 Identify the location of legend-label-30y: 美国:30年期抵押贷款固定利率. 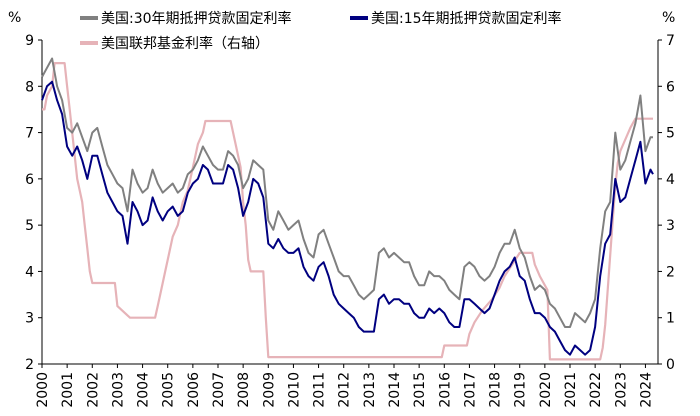
(196, 18).